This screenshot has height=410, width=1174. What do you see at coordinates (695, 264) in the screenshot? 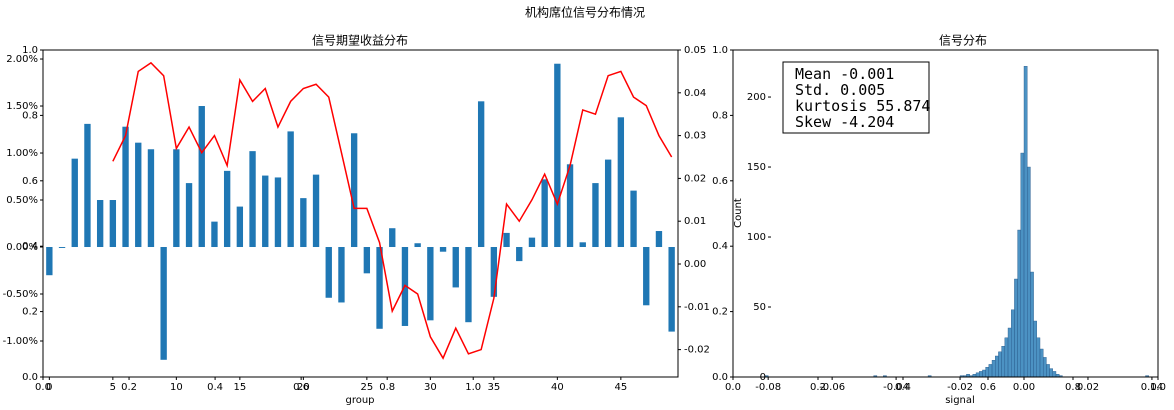
I see `y2-tick-label: 0.00` at bounding box center [695, 264].